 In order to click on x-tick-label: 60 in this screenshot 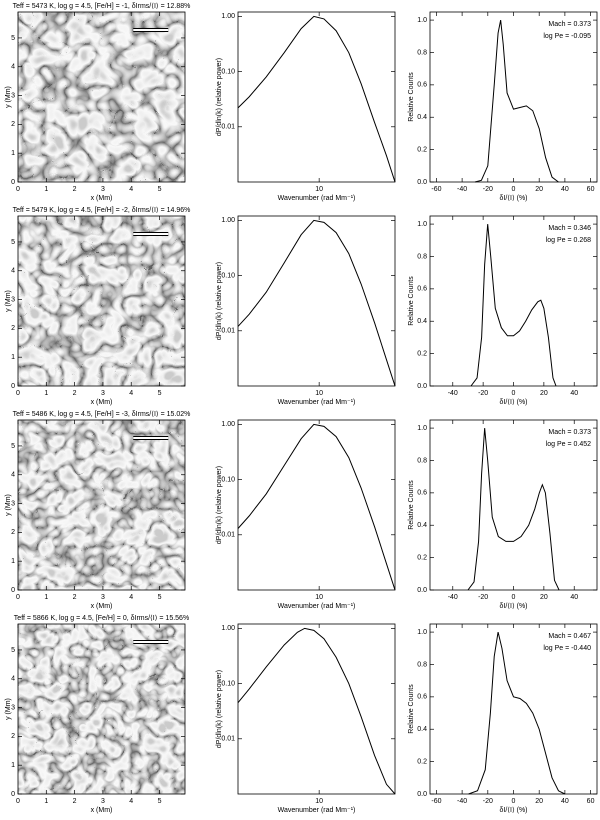, I will do `click(591, 801)`.